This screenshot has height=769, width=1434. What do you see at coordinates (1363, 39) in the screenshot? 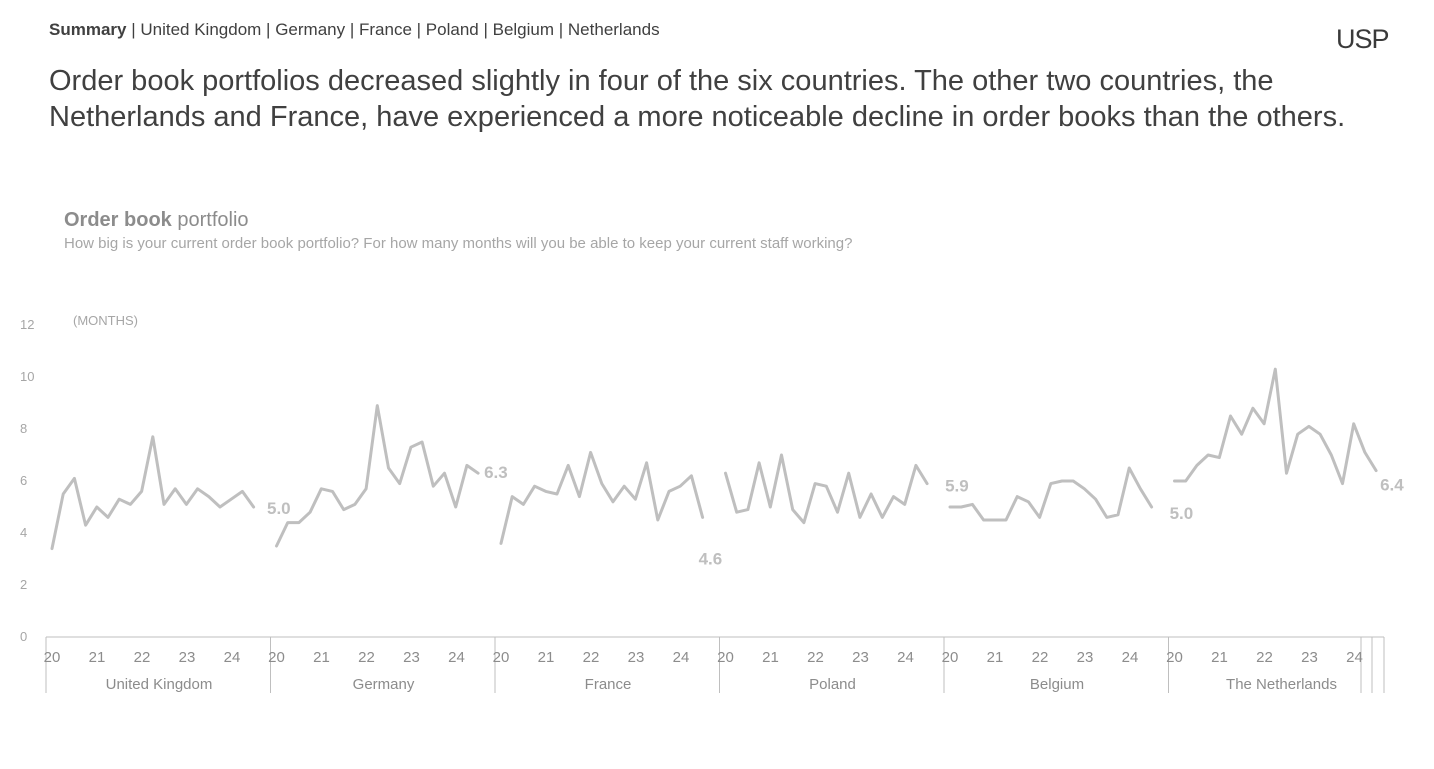
I see `usp-logo: USP` at bounding box center [1363, 39].